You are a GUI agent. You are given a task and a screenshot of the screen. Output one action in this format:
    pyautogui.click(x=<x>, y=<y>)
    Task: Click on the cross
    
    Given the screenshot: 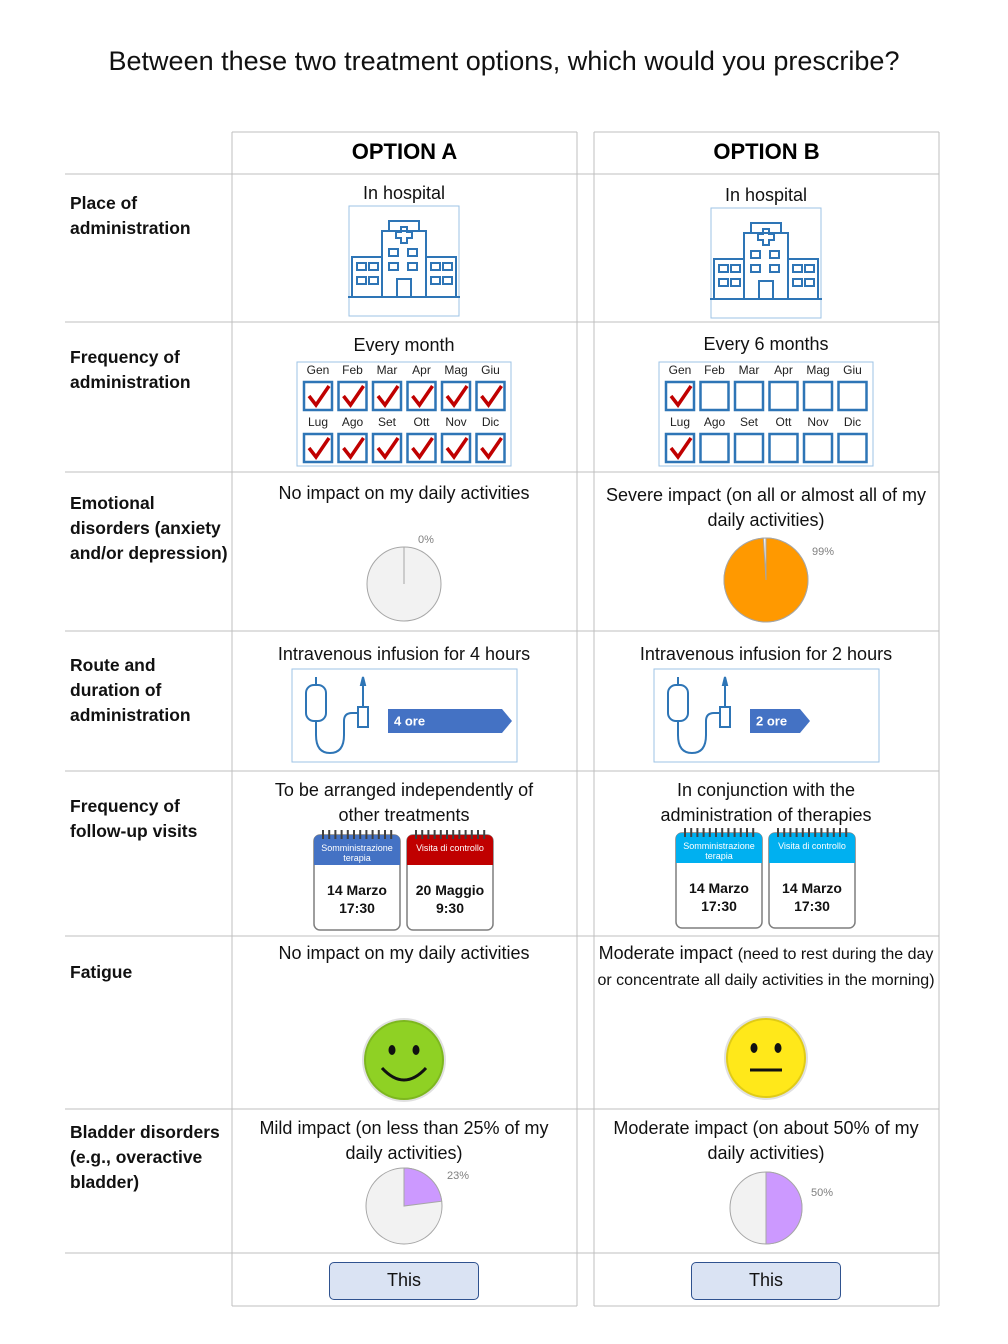 What is the action you would take?
    pyautogui.click(x=766, y=237)
    